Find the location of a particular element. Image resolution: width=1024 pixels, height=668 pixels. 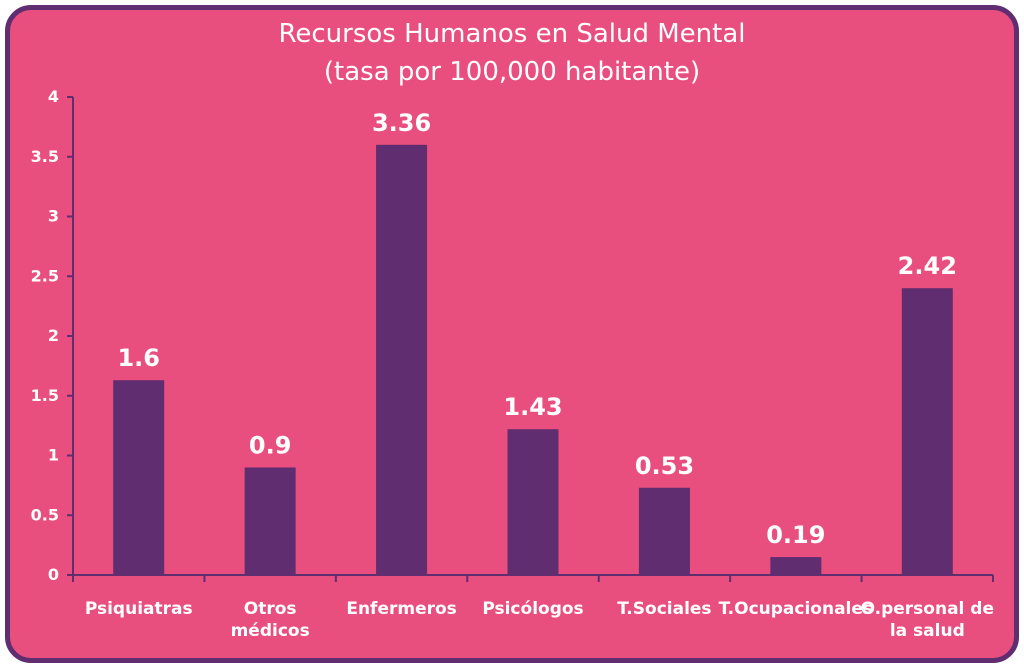

y-tick-label: 4 is located at coordinates (53, 96).